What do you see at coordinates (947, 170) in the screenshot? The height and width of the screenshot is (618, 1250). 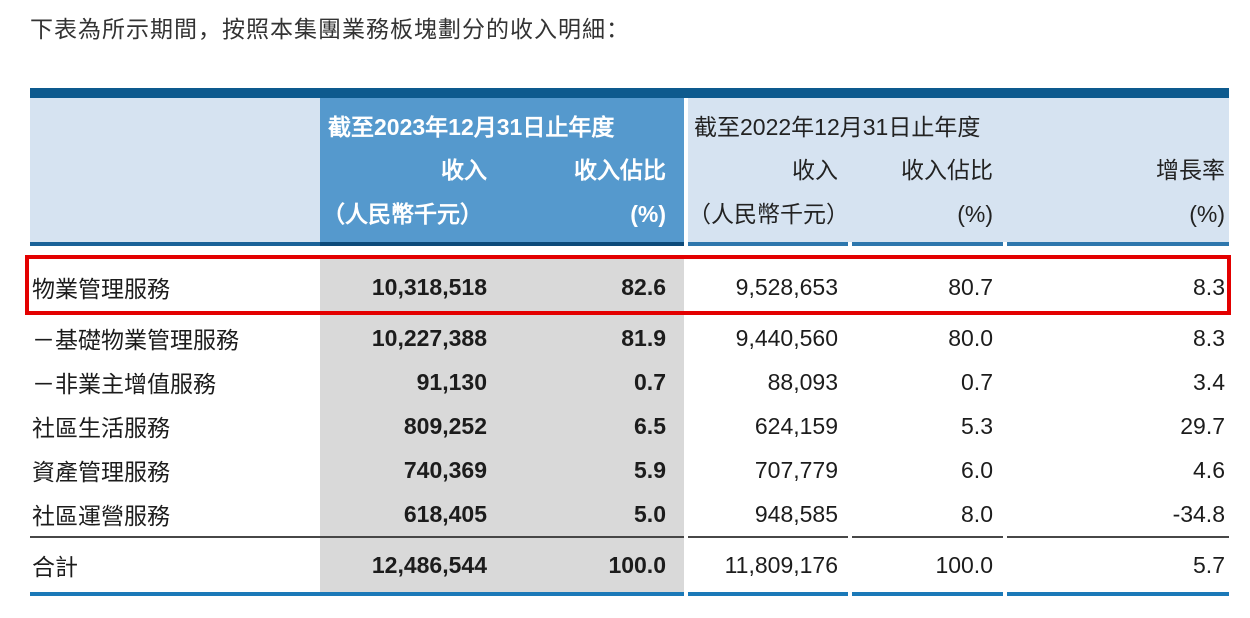 I see `col-2022-share: 收入佔比` at bounding box center [947, 170].